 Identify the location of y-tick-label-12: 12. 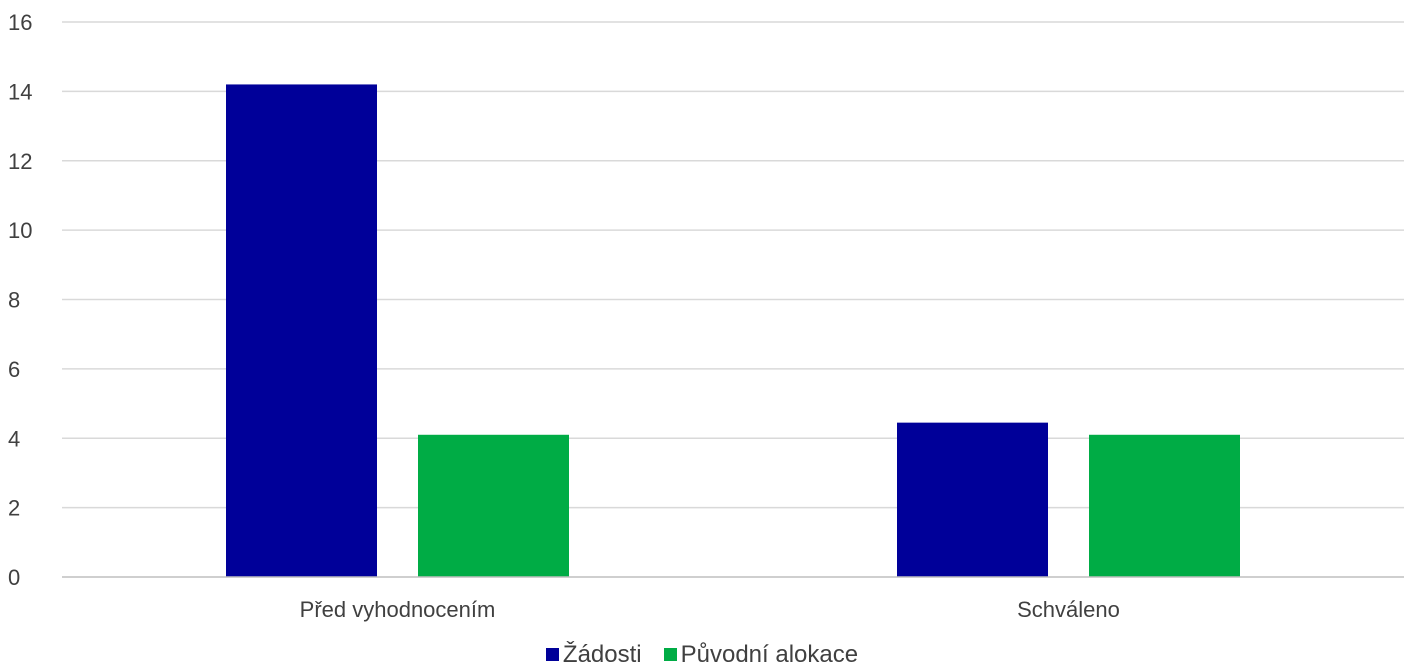
(20, 161).